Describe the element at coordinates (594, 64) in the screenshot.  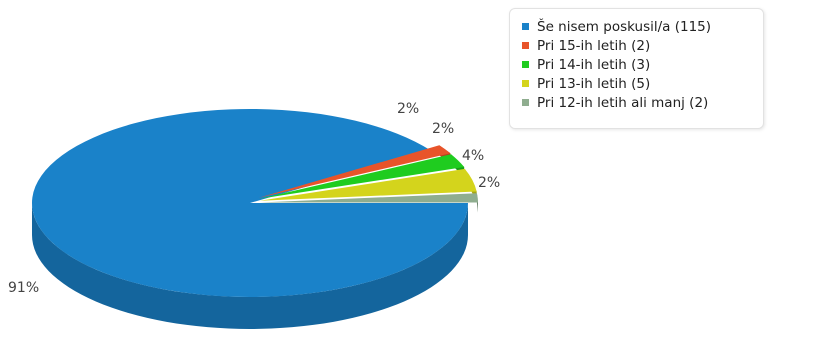
I see `legend-label-age-14: Pri 14-ih letih (3)` at that location.